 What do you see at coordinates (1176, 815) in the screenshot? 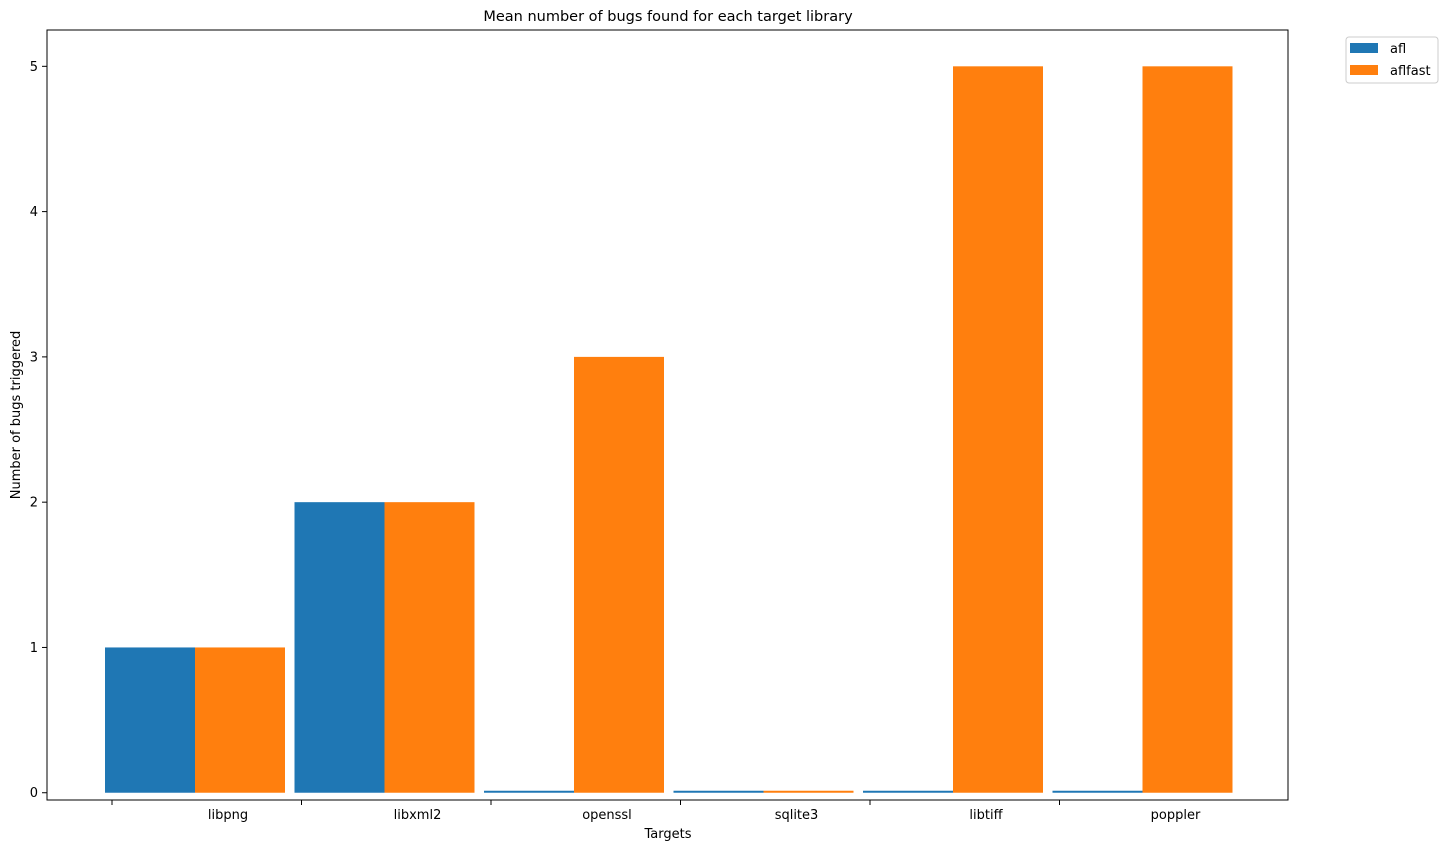
I see `x-tick-label-poppler: poppler` at bounding box center [1176, 815].